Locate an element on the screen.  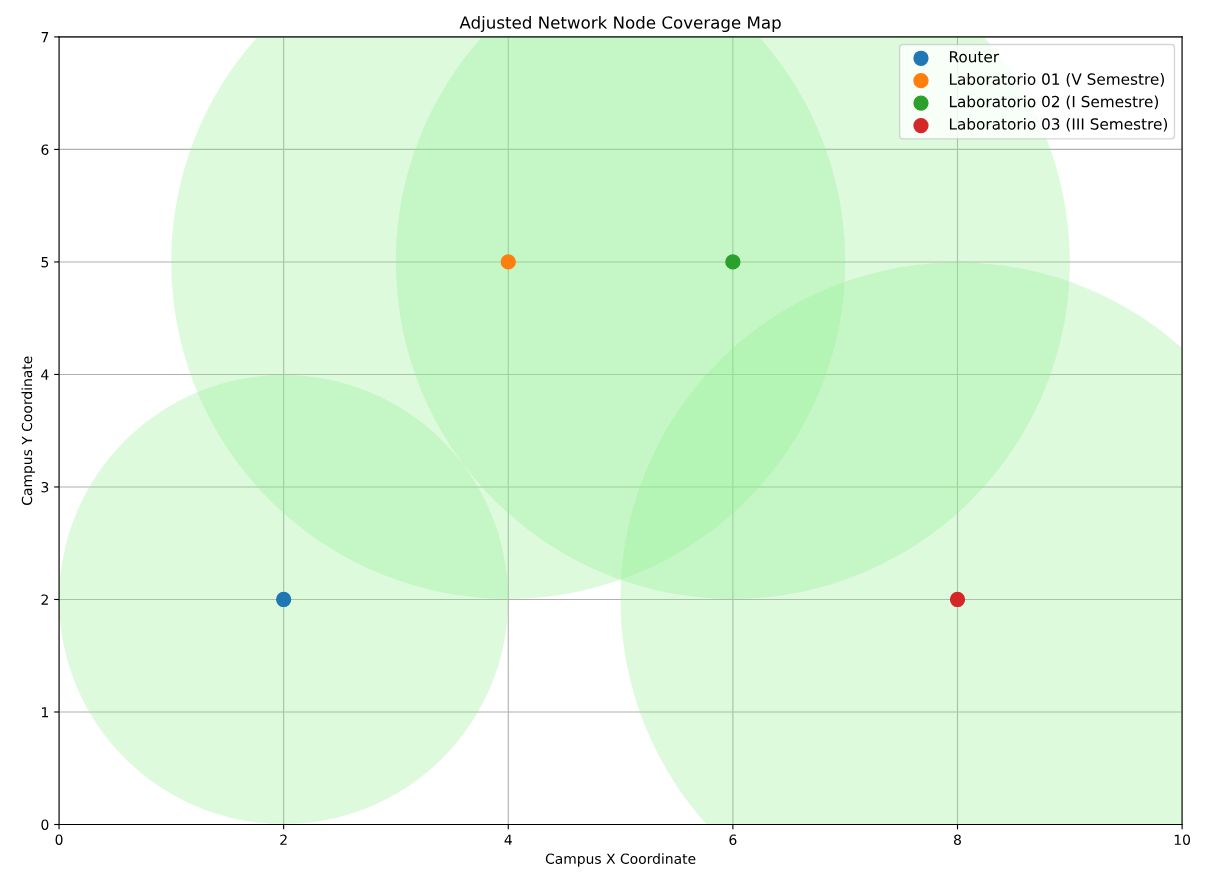
chart-title: Adjusted Network Node Coverage Map is located at coordinates (620, 24).